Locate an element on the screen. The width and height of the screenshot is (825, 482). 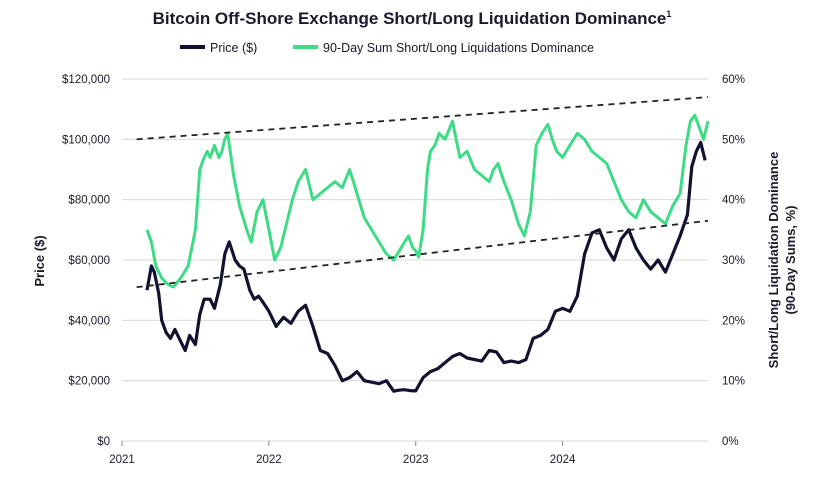
x-tick-label: 2021 is located at coordinates (122, 460).